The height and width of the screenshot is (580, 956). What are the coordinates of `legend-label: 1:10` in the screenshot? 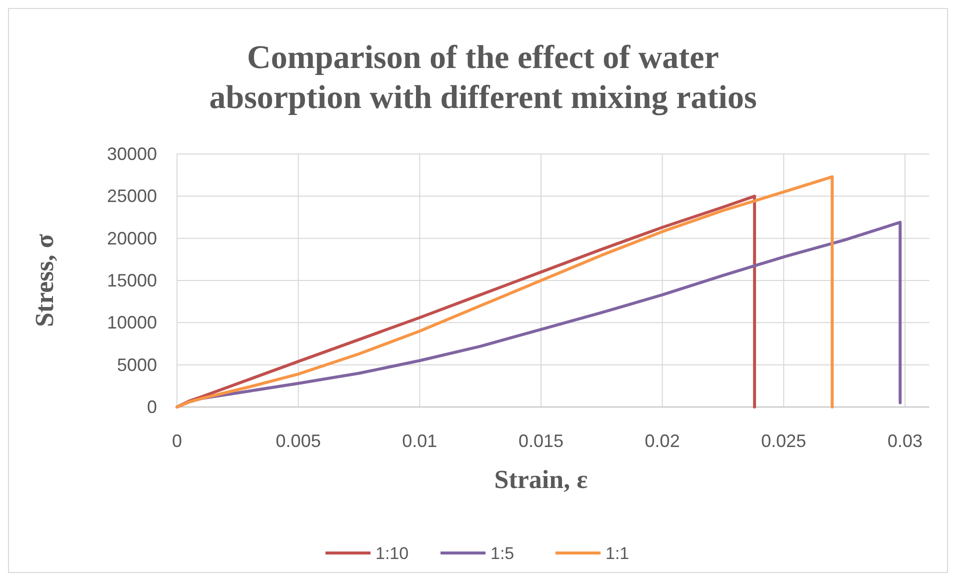 It's located at (392, 553).